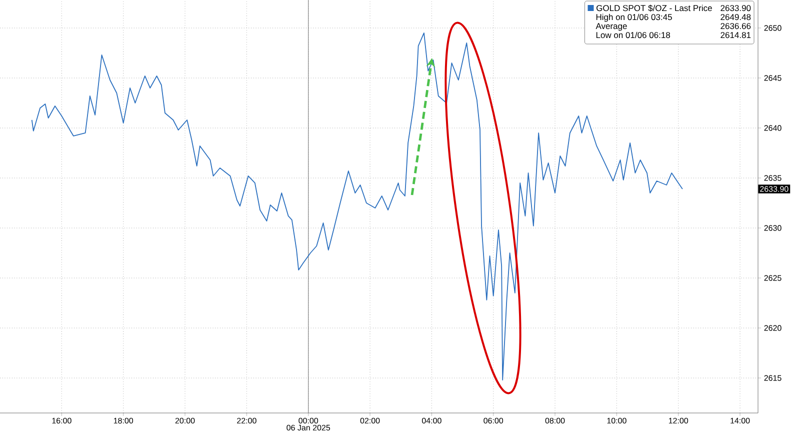 Image resolution: width=800 pixels, height=438 pixels. I want to click on x-tick-label: 12:00, so click(678, 421).